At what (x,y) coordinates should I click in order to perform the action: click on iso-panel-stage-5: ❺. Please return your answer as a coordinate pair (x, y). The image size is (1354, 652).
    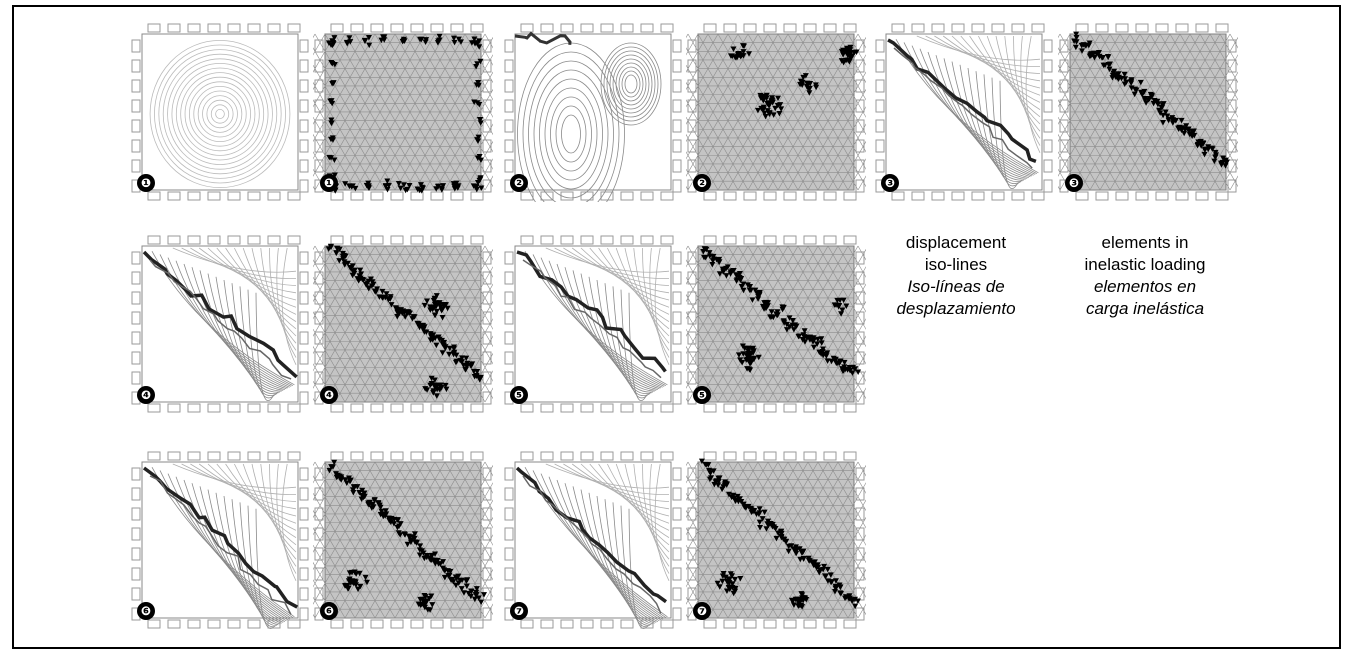
    Looking at the image, I should click on (593, 324).